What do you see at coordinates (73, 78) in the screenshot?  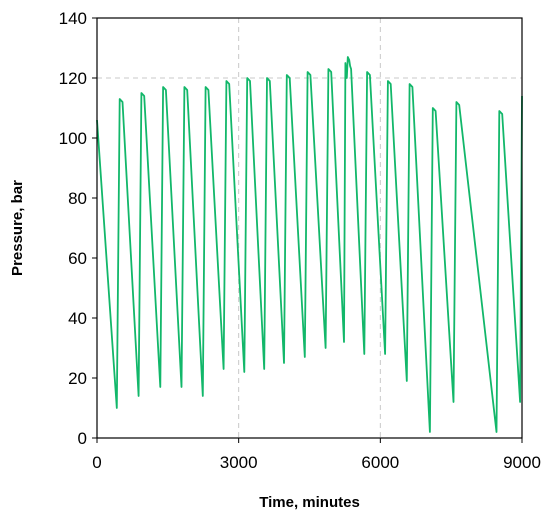 I see `y-tick-label: 120` at bounding box center [73, 78].